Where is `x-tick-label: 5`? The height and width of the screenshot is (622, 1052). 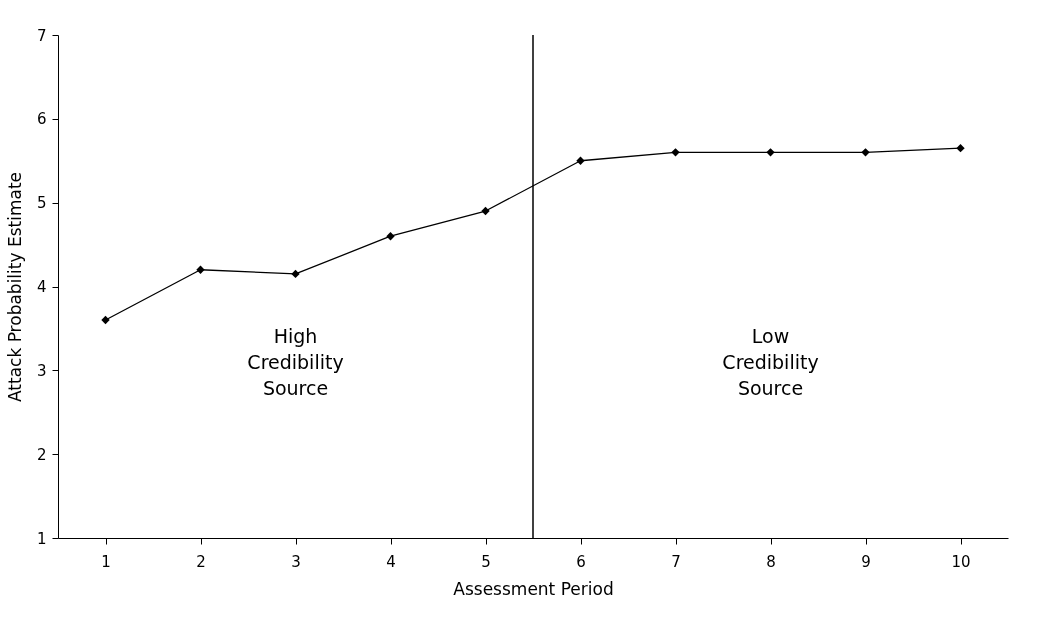
x-tick-label: 5 is located at coordinates (486, 561).